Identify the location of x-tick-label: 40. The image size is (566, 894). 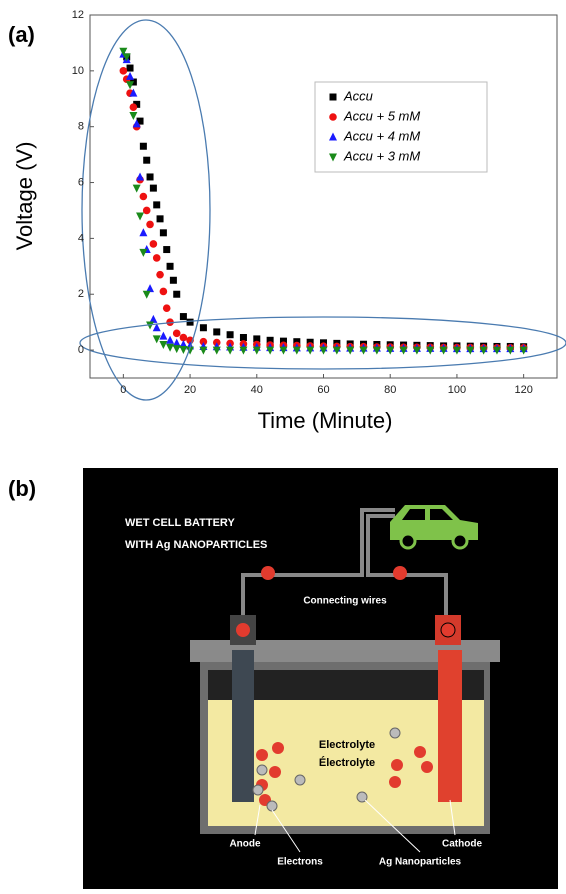
(257, 390).